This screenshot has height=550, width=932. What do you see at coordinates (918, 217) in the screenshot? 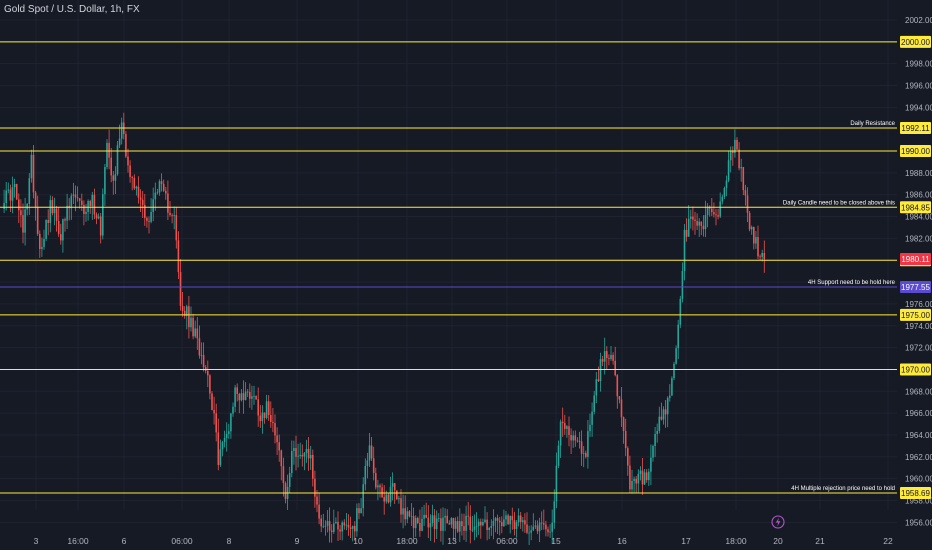
I see `y-tick-label: 1984.00` at bounding box center [918, 217].